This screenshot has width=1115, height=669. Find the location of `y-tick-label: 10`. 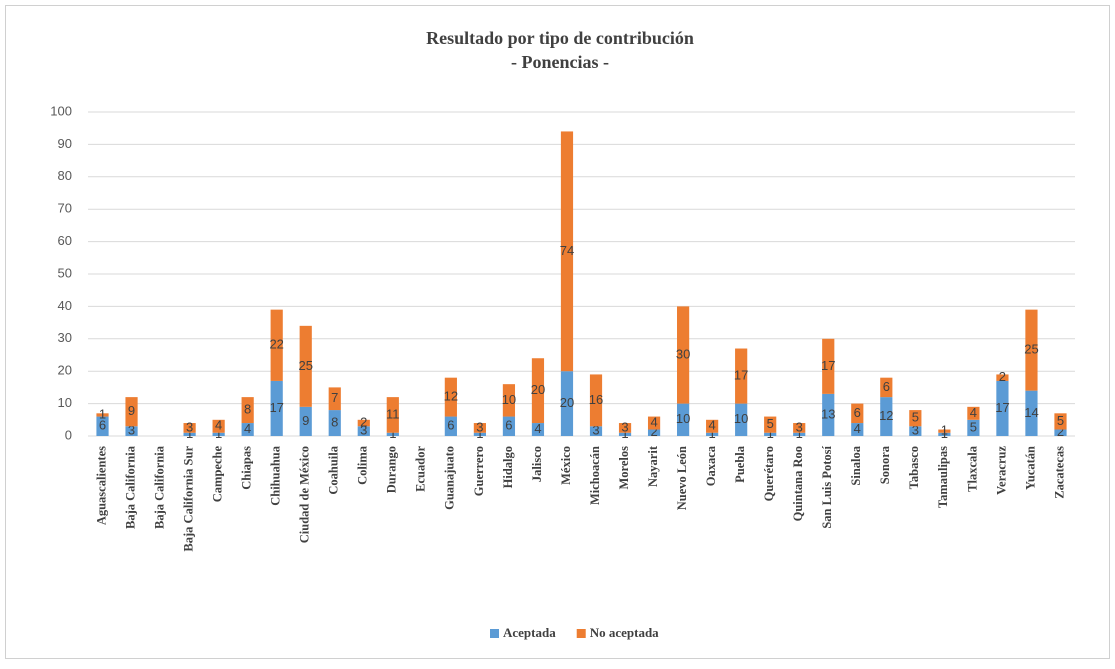

y-tick-label: 10 is located at coordinates (65, 402).